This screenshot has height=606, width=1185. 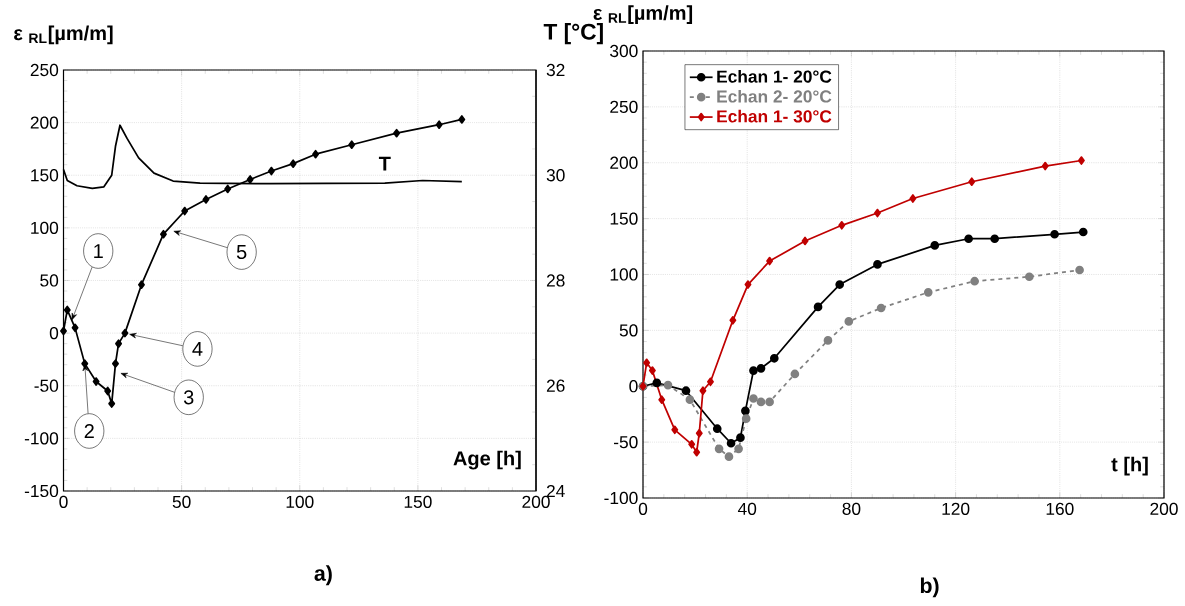 I want to click on x-tick-label: 50, so click(x=181, y=501).